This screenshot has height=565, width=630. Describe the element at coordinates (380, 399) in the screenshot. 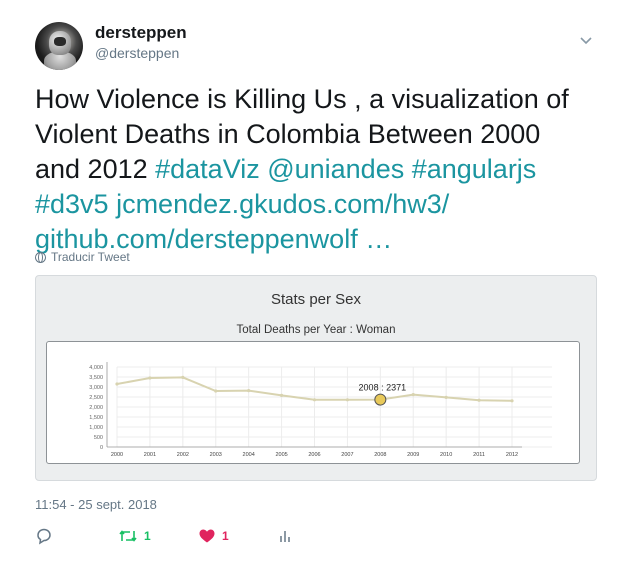

I see `highlighted-data-point` at that location.